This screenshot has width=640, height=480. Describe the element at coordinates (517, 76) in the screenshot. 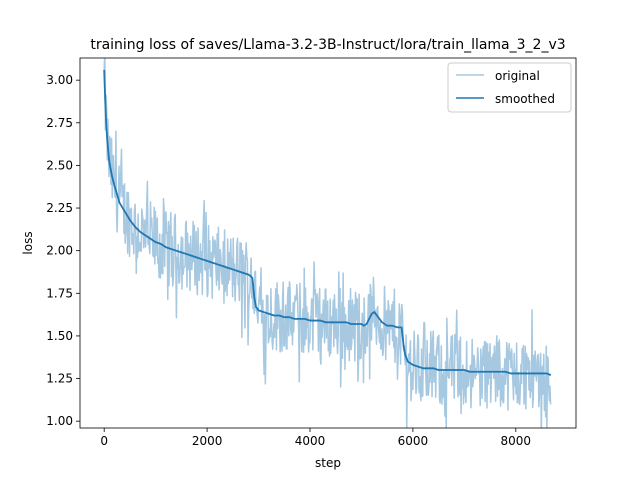

I see `legend-original-label: original` at that location.